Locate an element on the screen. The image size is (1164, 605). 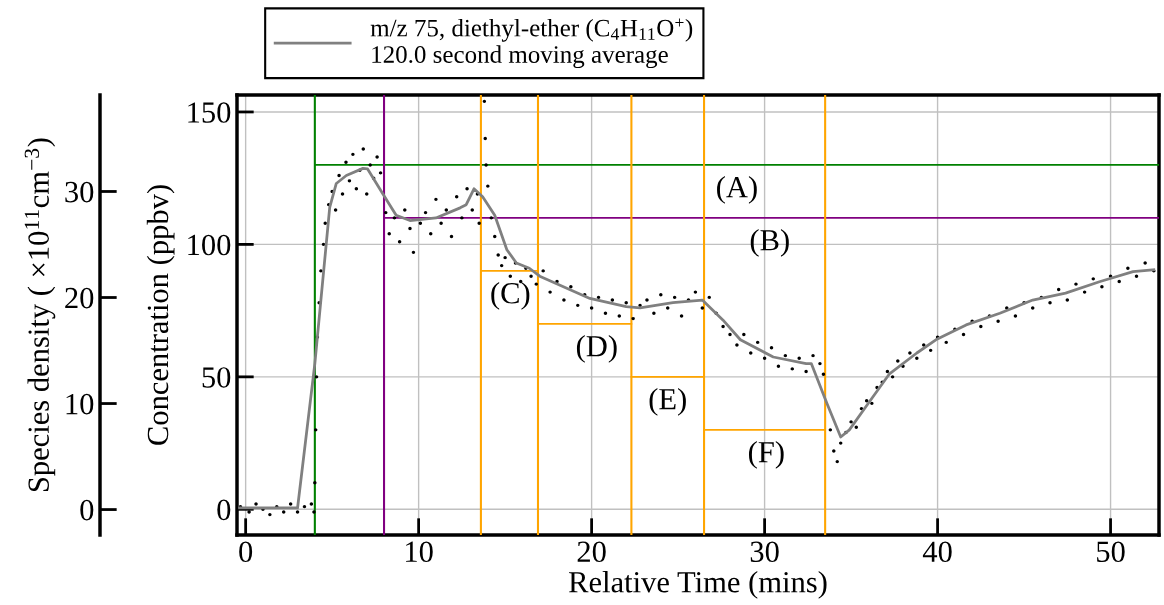
x-tick-label: 40 is located at coordinates (937, 552).